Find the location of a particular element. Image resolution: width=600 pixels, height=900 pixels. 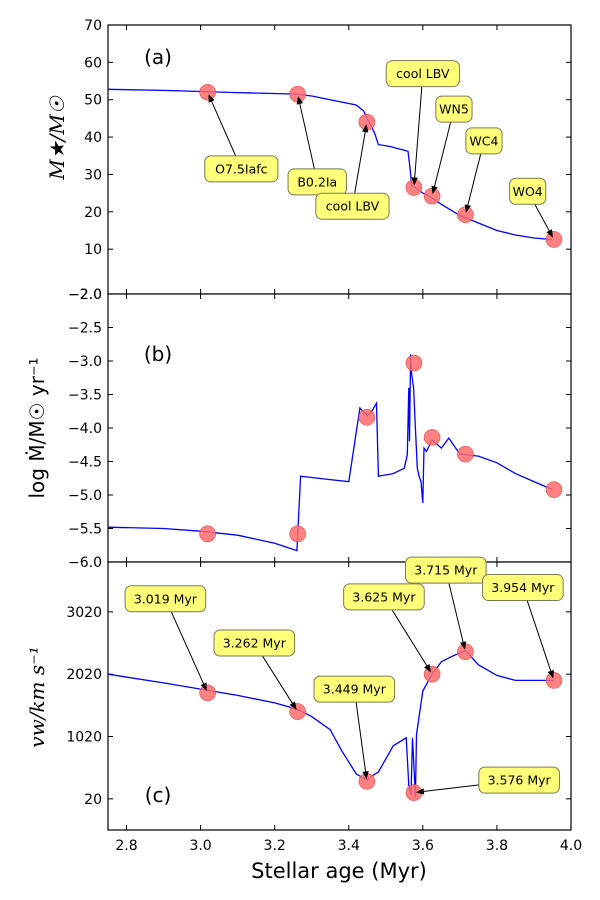

ytick-label-b: −2.0 is located at coordinates (85, 295).